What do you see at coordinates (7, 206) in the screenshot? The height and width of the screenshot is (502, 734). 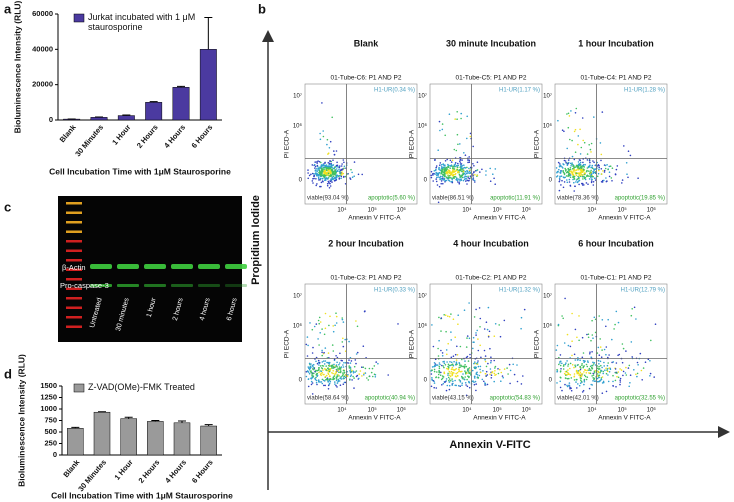 I see `panel-letter: c` at bounding box center [7, 206].